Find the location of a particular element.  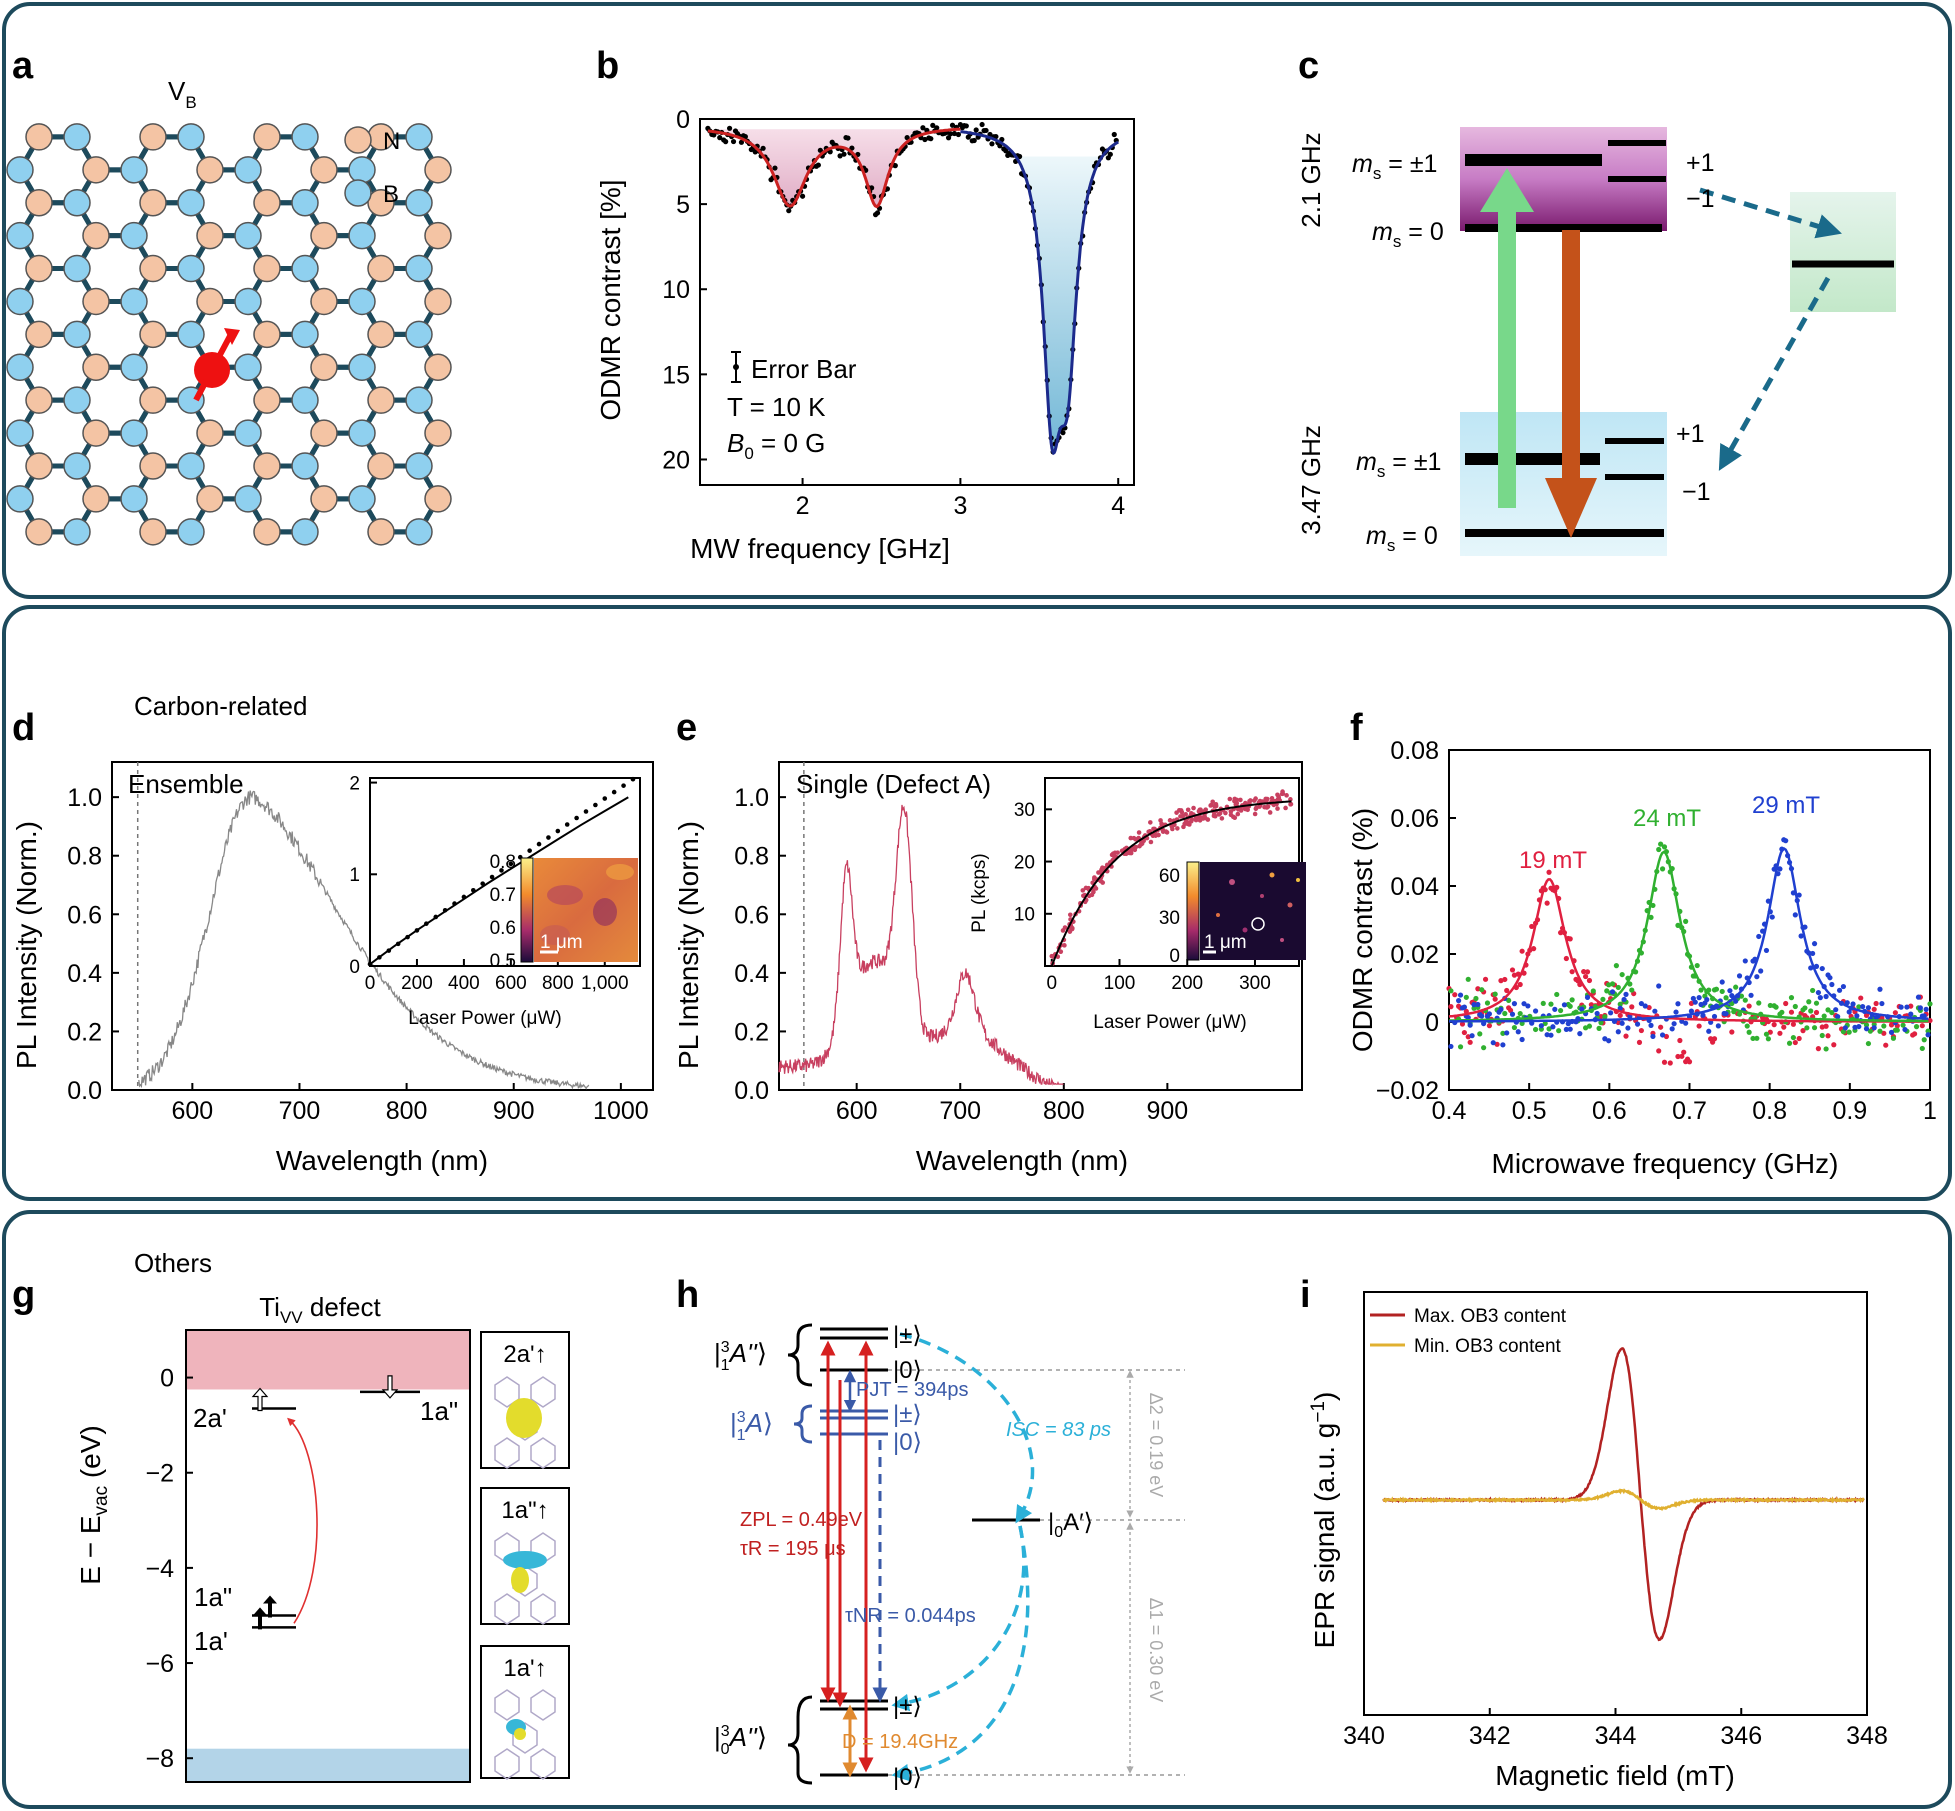

e-inset-ylabel: PL (kcps) is located at coordinates (979, 893).